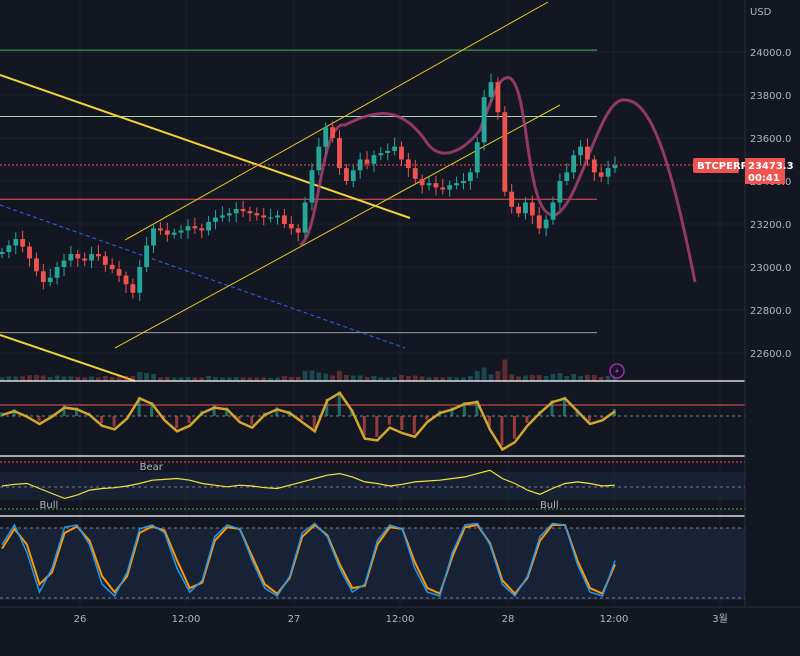  I want to click on lightning-icon, so click(617, 371).